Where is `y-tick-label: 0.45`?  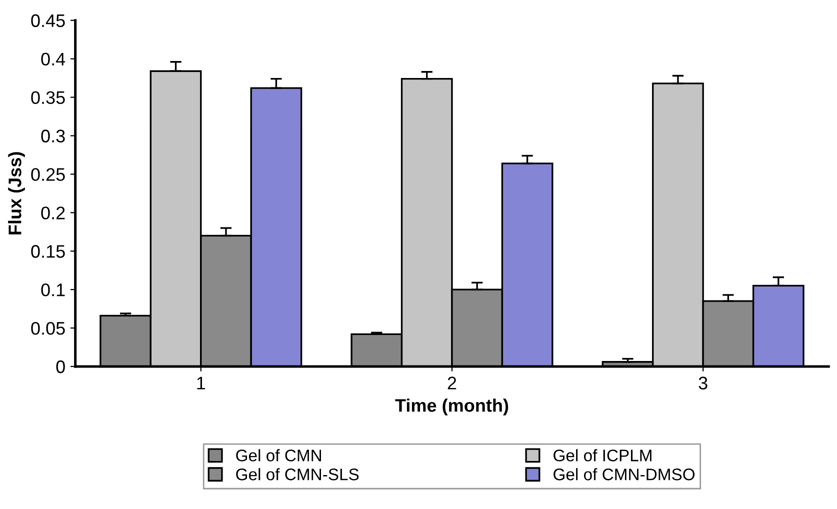
y-tick-label: 0.45 is located at coordinates (48, 21).